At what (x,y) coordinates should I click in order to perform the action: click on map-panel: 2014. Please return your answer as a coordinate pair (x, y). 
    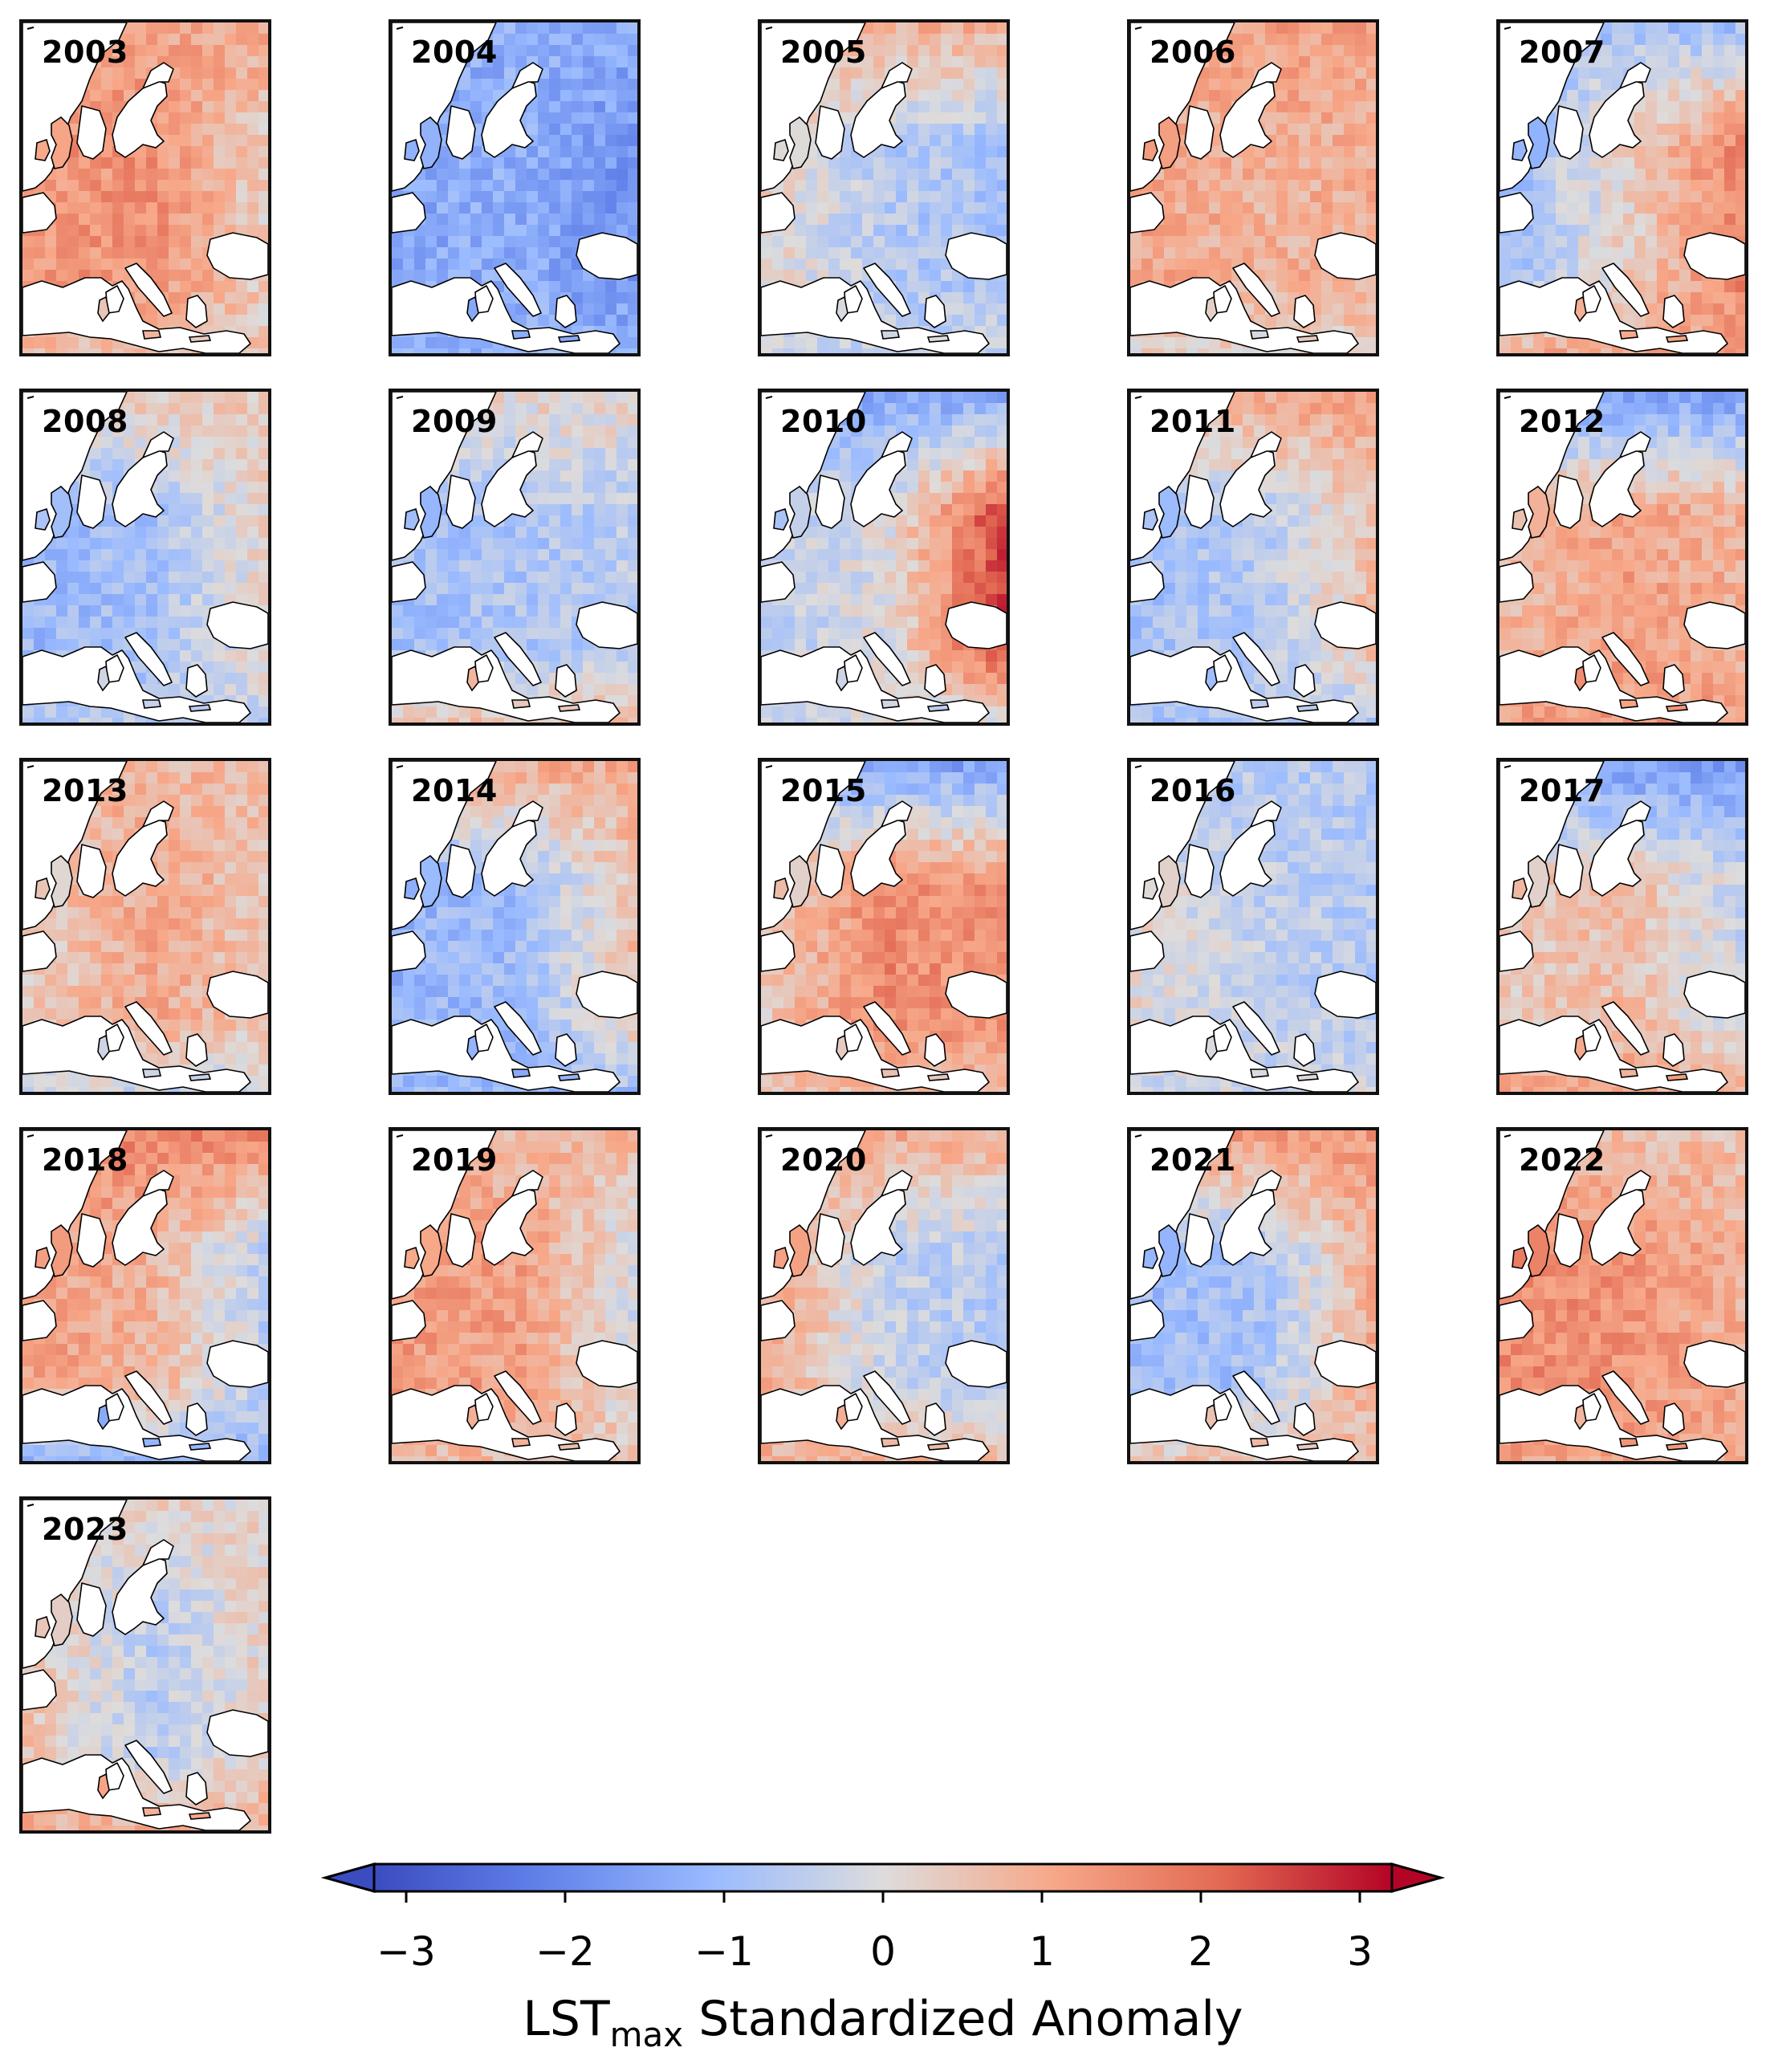
    Looking at the image, I should click on (515, 926).